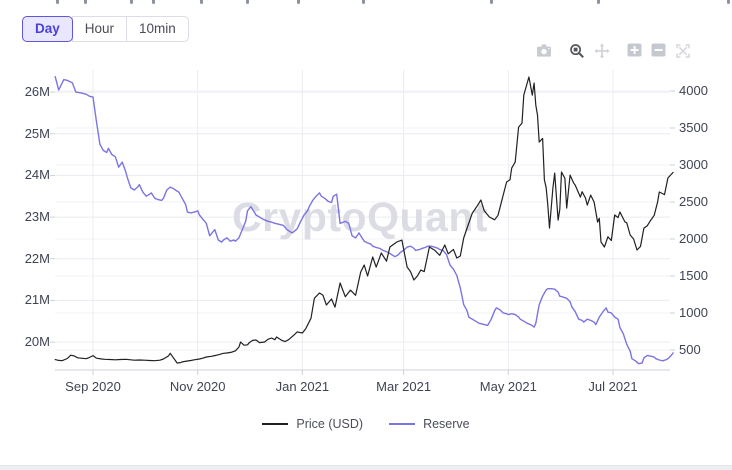  Describe the element at coordinates (693, 128) in the screenshot. I see `y-right-tick-3500: 3500` at that location.